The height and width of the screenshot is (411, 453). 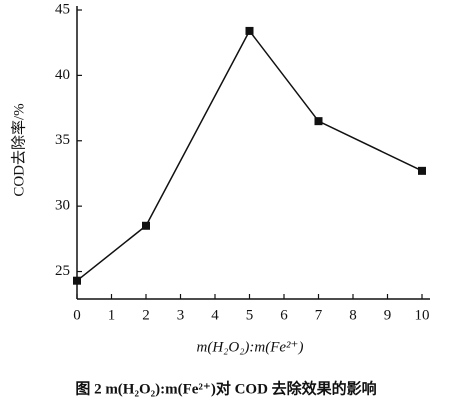 What do you see at coordinates (62, 206) in the screenshot?
I see `y-tick-label: 30` at bounding box center [62, 206].